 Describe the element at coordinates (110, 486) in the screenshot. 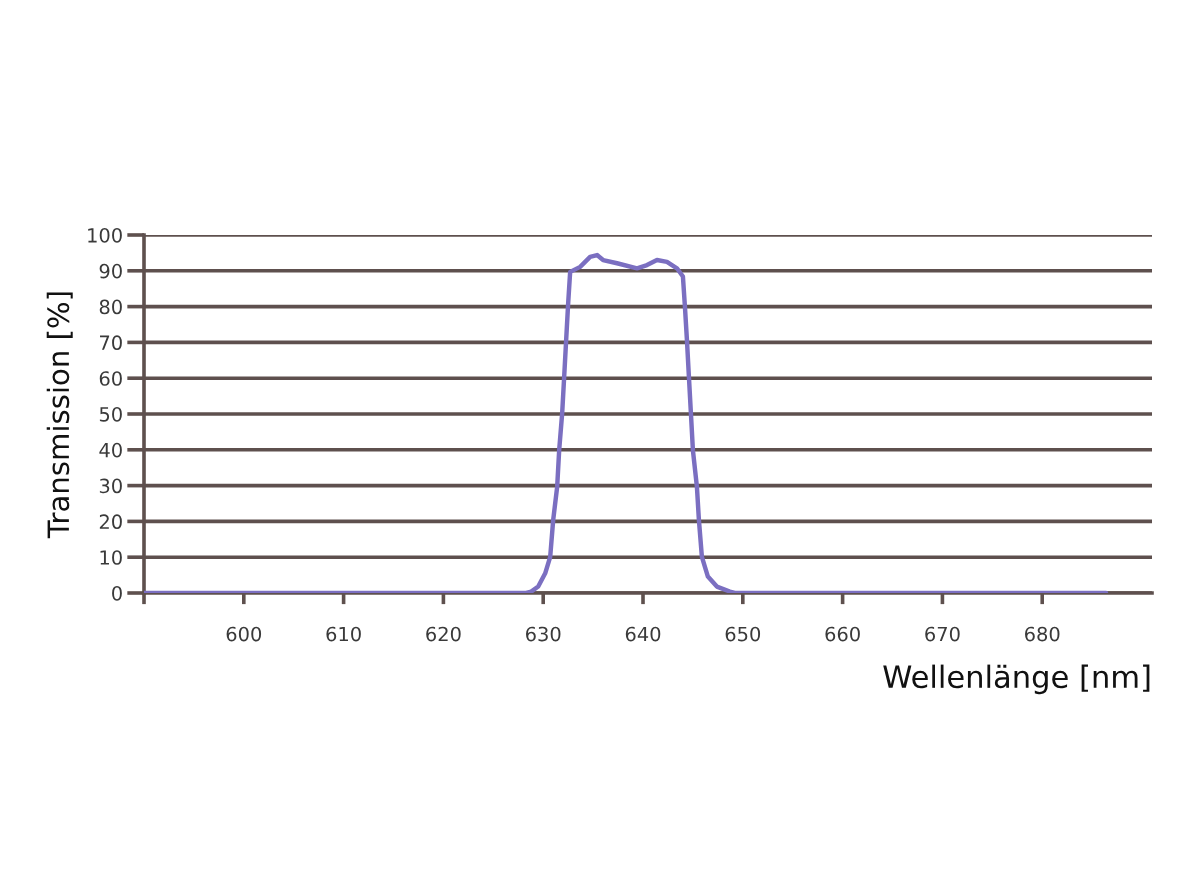

I see `y-tick-label: 30` at that location.